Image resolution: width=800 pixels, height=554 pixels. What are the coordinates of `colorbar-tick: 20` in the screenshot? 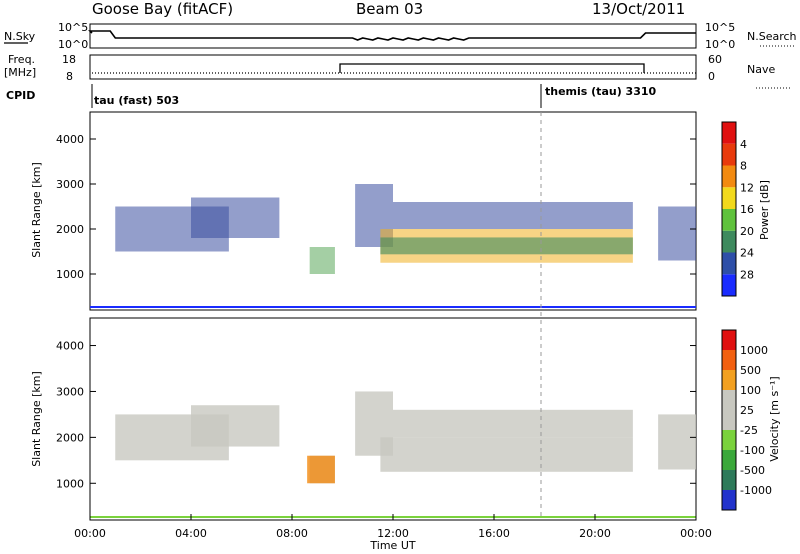 It's located at (747, 231).